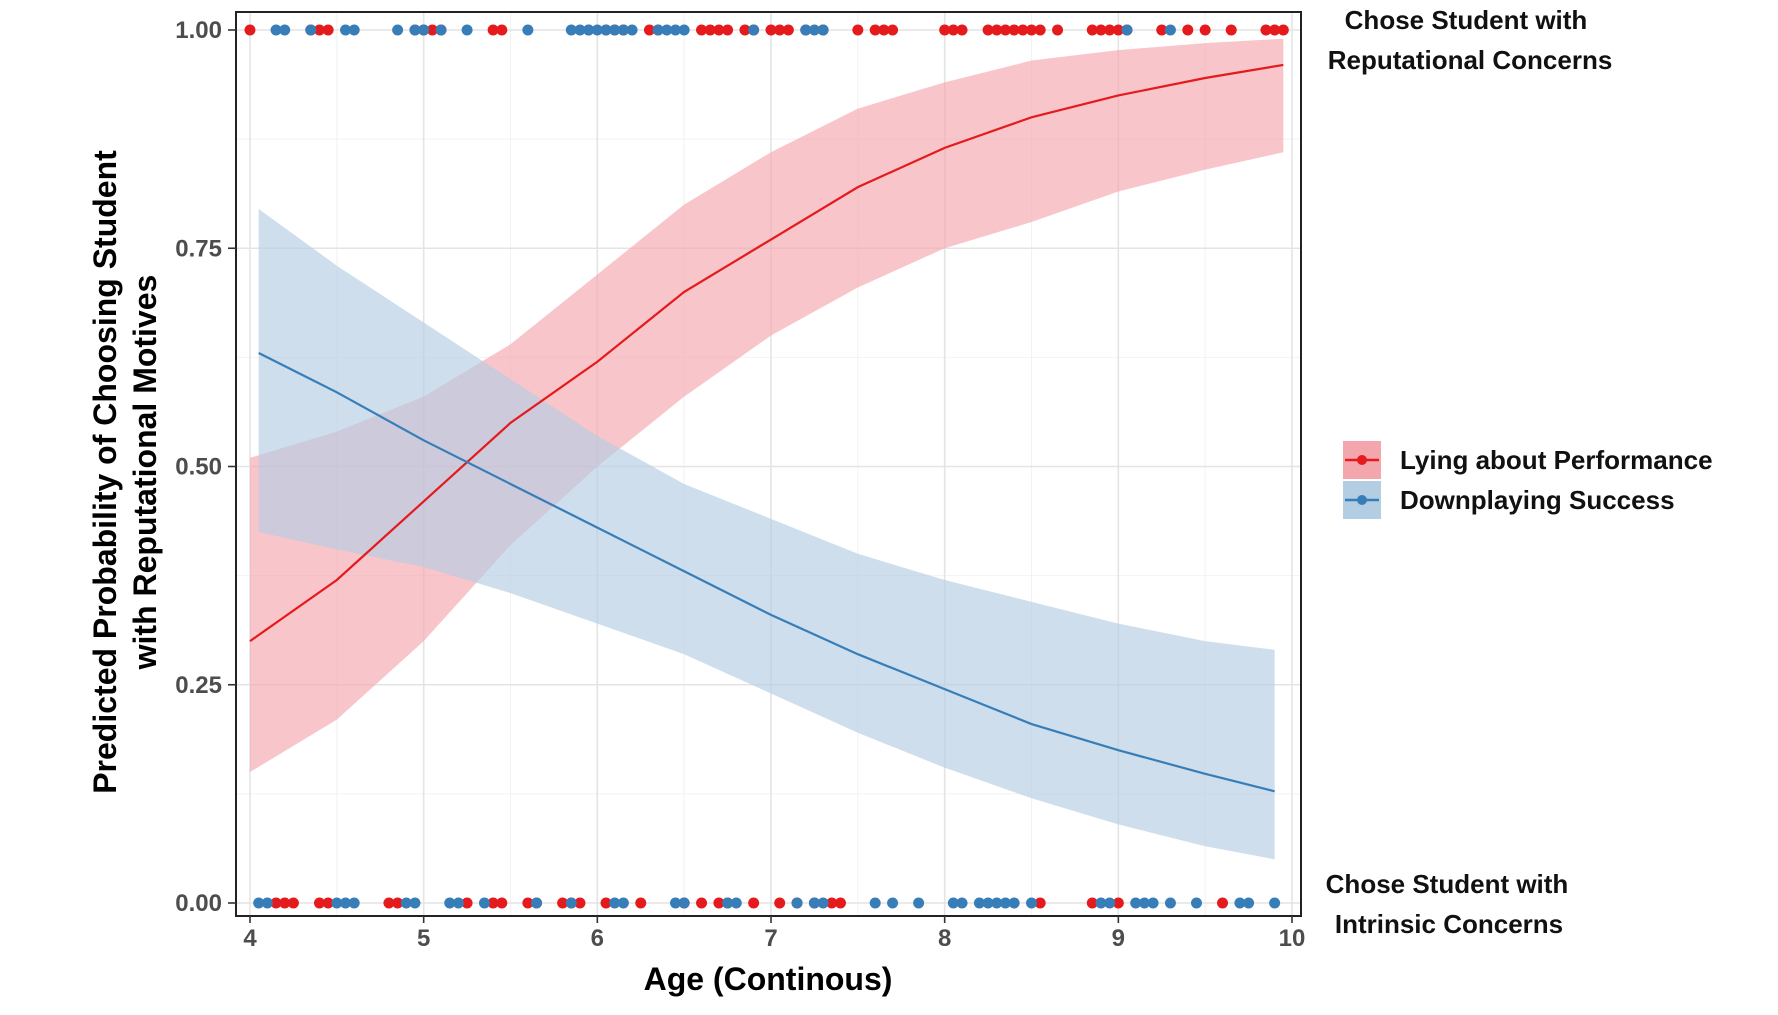 The width and height of the screenshot is (1778, 1015). Describe the element at coordinates (1362, 460) in the screenshot. I see `legend-key-lying-point` at that location.